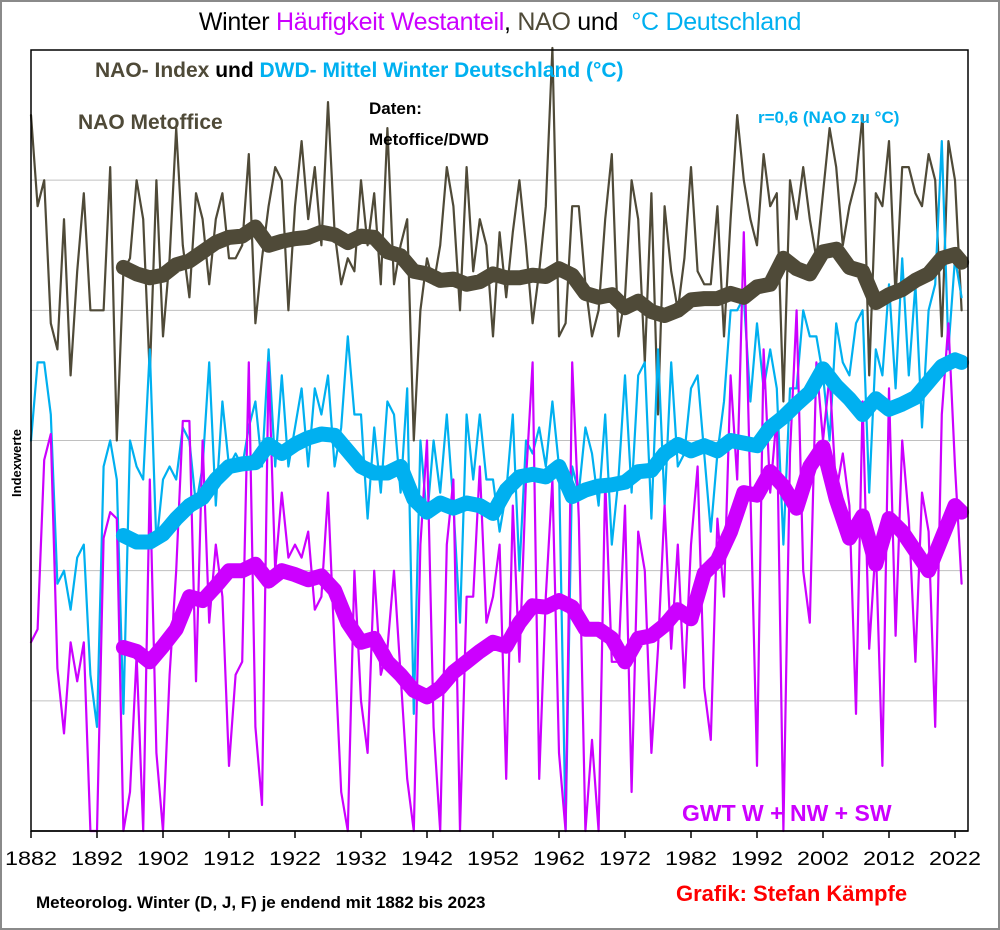  What do you see at coordinates (542, 271) in the screenshot?
I see `series-line-nao-metoffice-smoothed` at bounding box center [542, 271].